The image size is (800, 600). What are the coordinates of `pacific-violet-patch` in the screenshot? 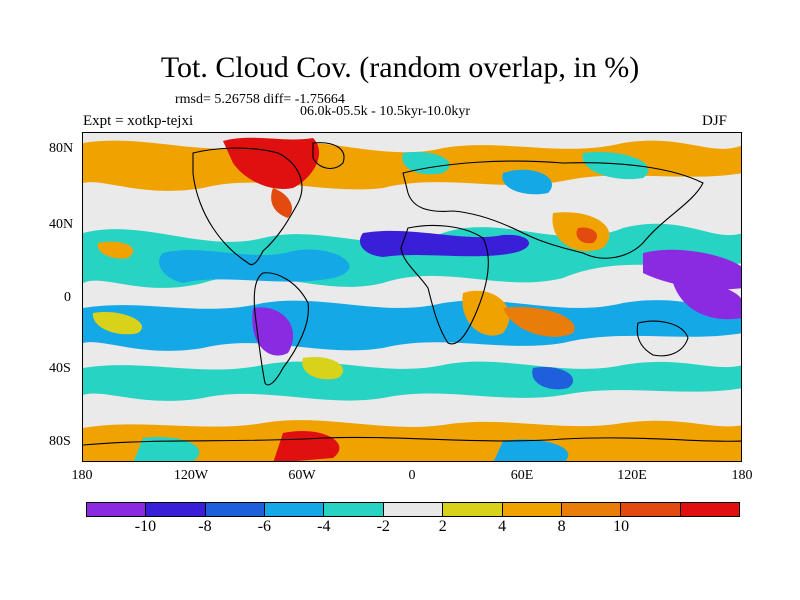 It's located at (692, 269).